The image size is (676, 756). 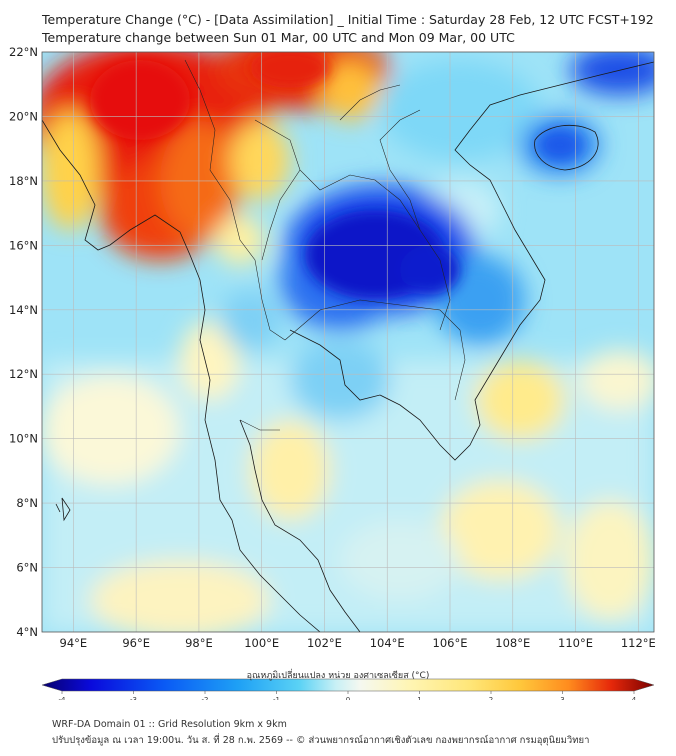 I want to click on colorbar-tick-label: -1, so click(x=276, y=698).